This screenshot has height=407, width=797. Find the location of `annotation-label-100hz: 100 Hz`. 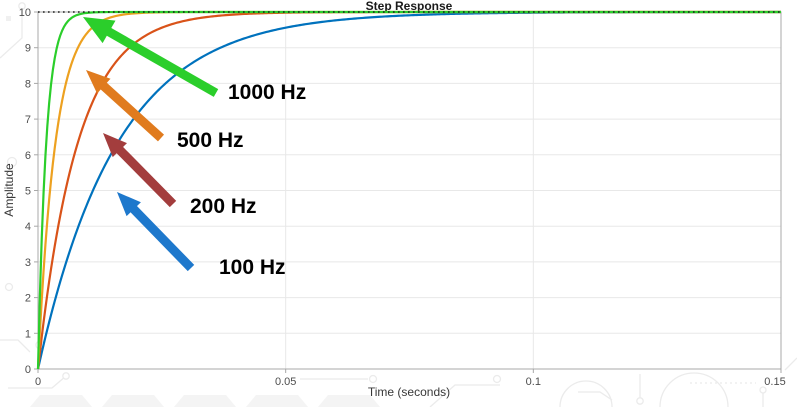

annotation-label-100hz: 100 Hz is located at coordinates (252, 267).